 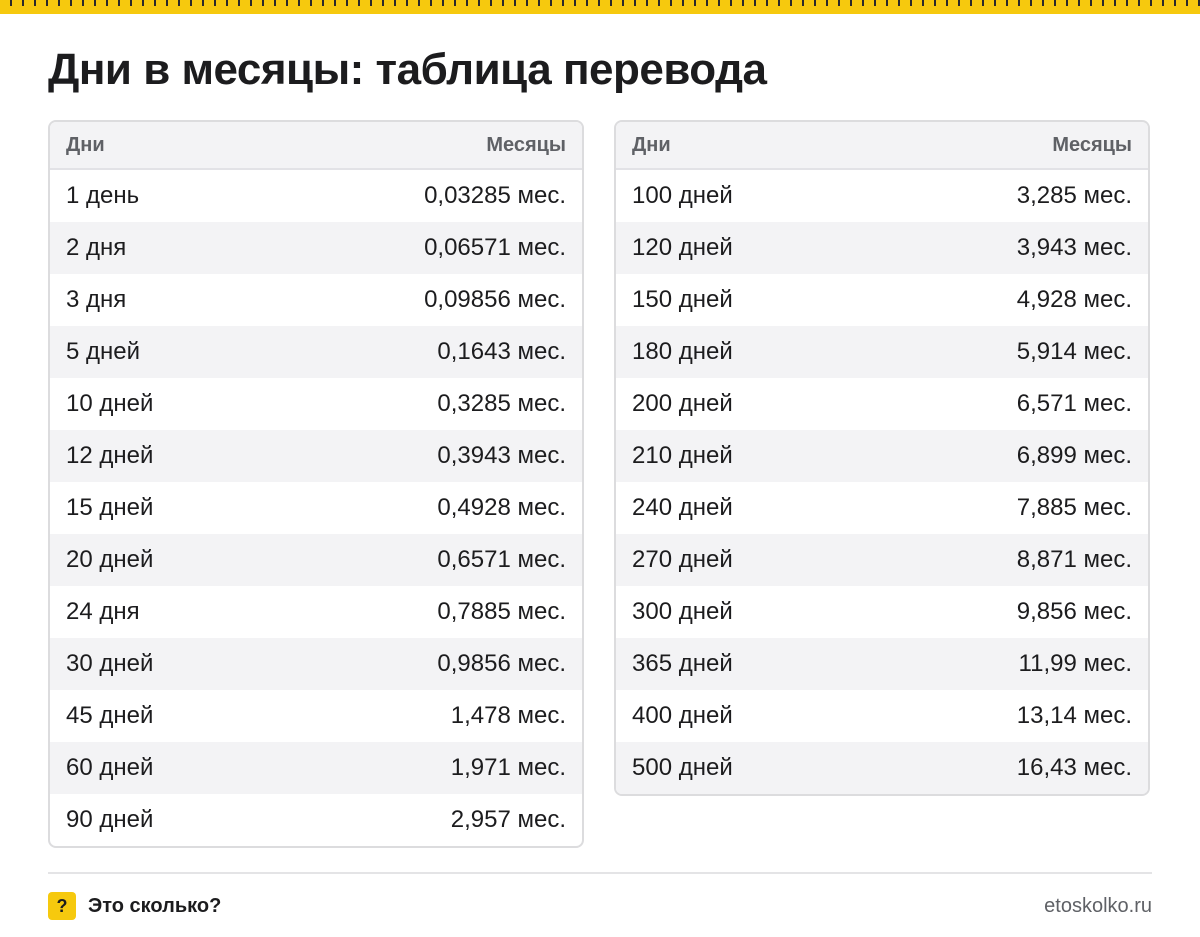 What do you see at coordinates (1074, 299) in the screenshot?
I see `cell-months: 4,928 мес.` at bounding box center [1074, 299].